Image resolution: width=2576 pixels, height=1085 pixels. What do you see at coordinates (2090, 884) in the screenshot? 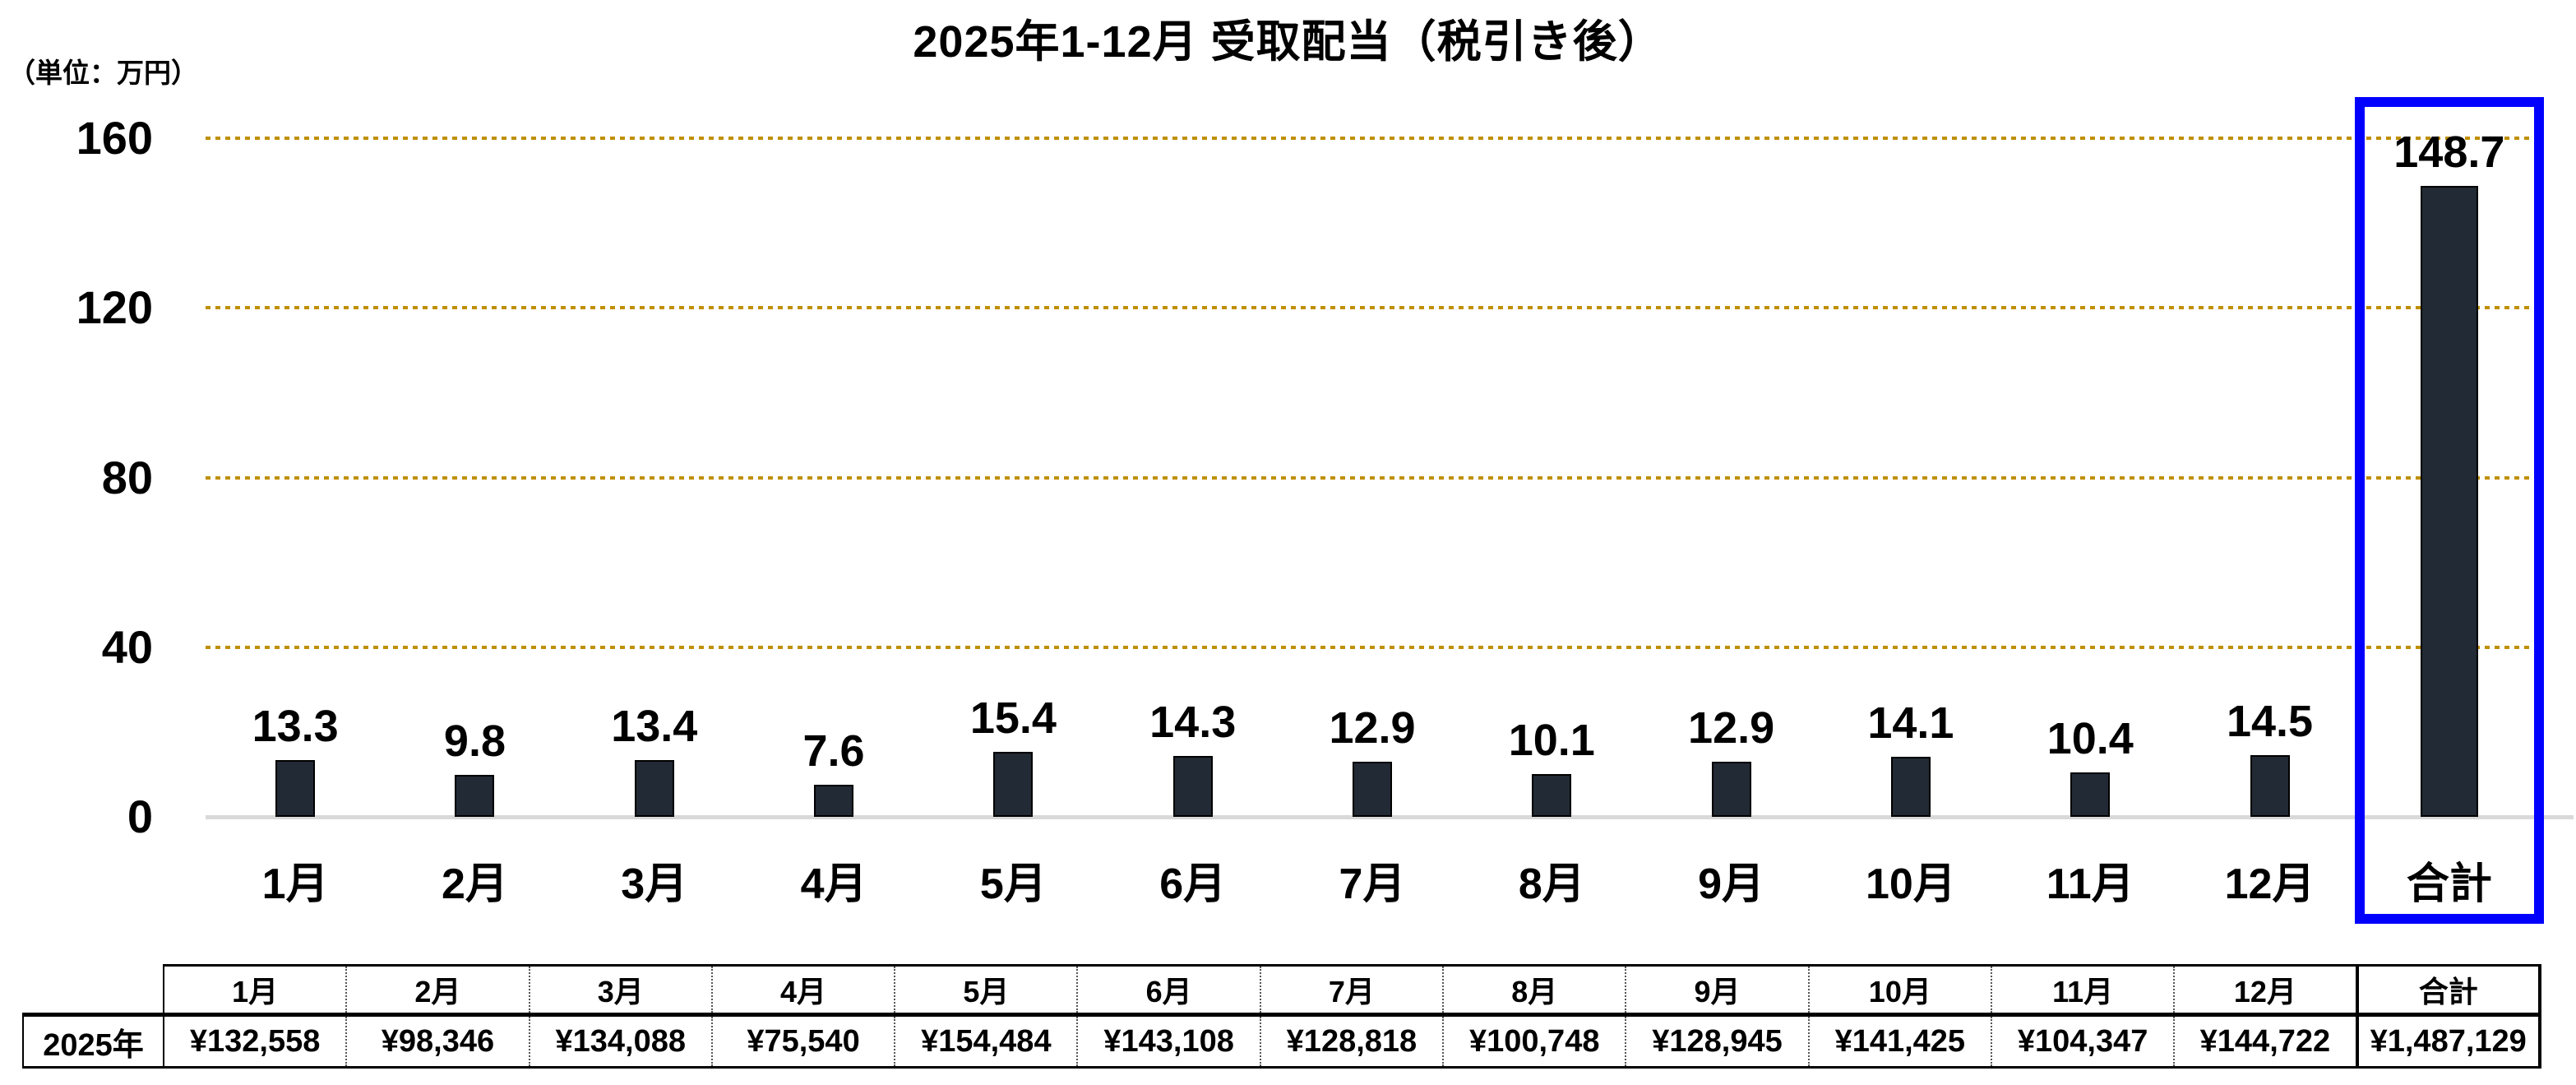
I see `x-axis-label-11月: 11月` at bounding box center [2090, 884].